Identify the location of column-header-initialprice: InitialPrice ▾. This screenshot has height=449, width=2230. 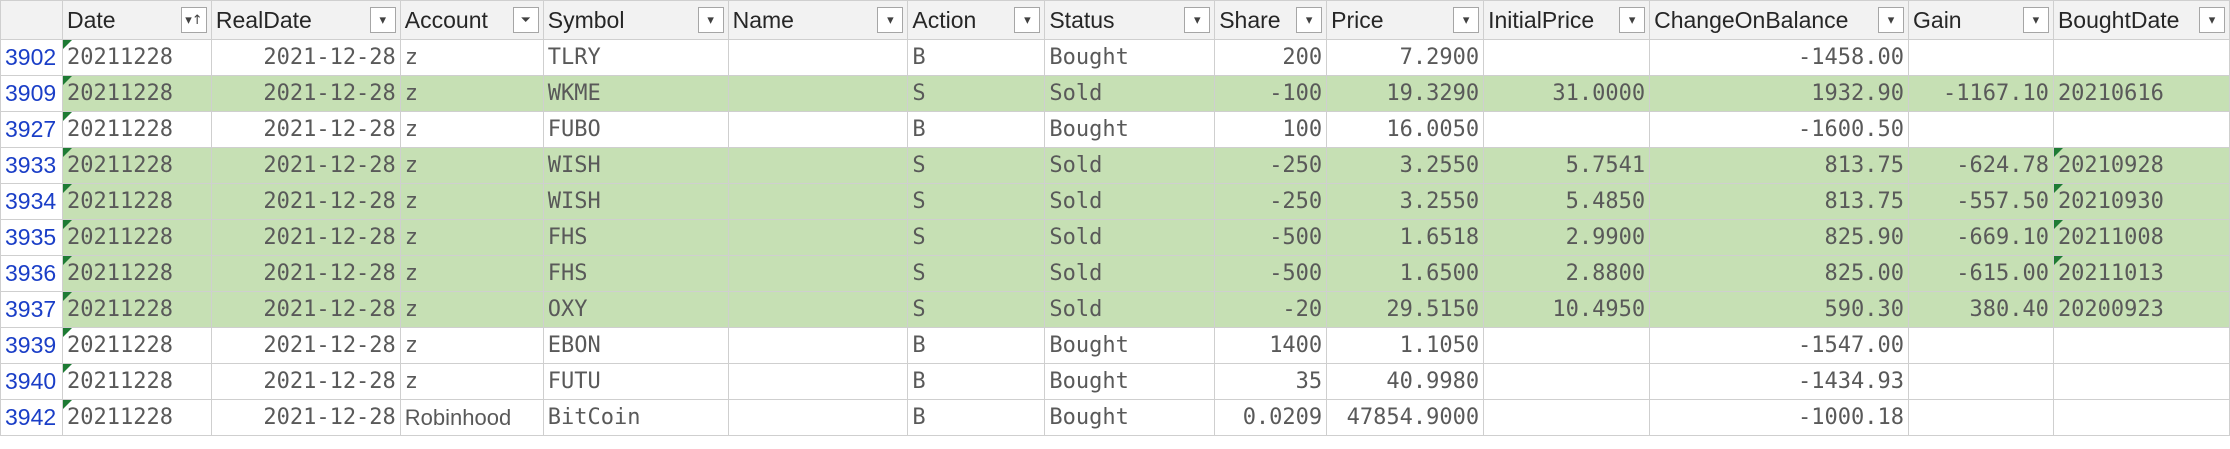
(1567, 20).